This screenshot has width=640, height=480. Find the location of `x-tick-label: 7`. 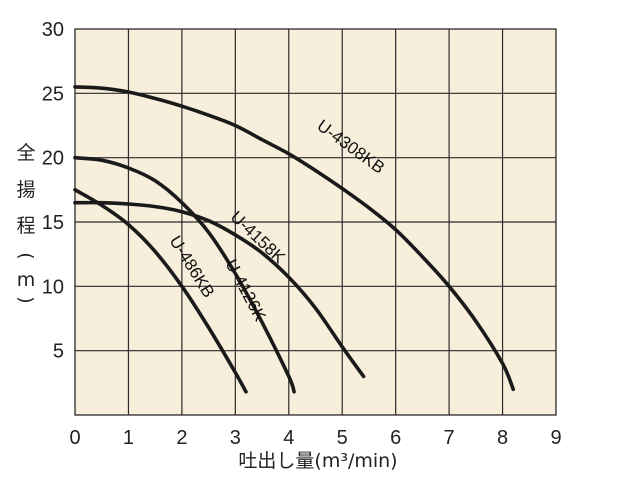

x-tick-label: 7 is located at coordinates (449, 438).